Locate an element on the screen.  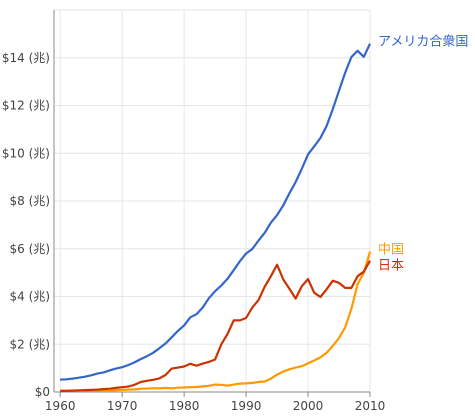
x-tick-label: 1960 is located at coordinates (60, 406).